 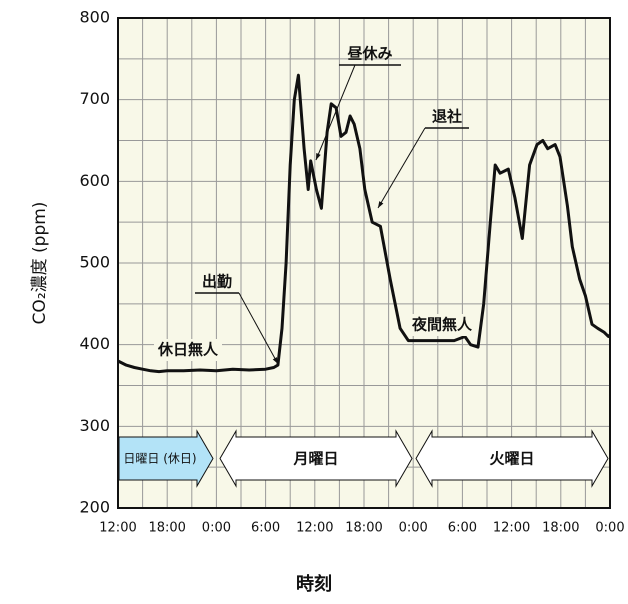 What do you see at coordinates (94, 180) in the screenshot?
I see `y-tick-label: 600` at bounding box center [94, 180].